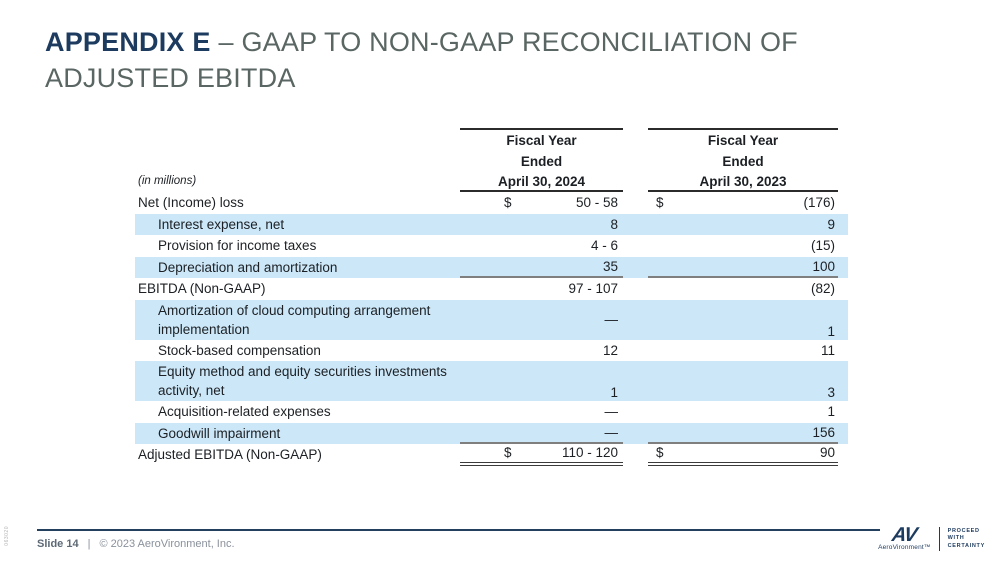 The width and height of the screenshot is (999, 562). What do you see at coordinates (221, 224) in the screenshot?
I see `row-label: Interest expense, net` at bounding box center [221, 224].